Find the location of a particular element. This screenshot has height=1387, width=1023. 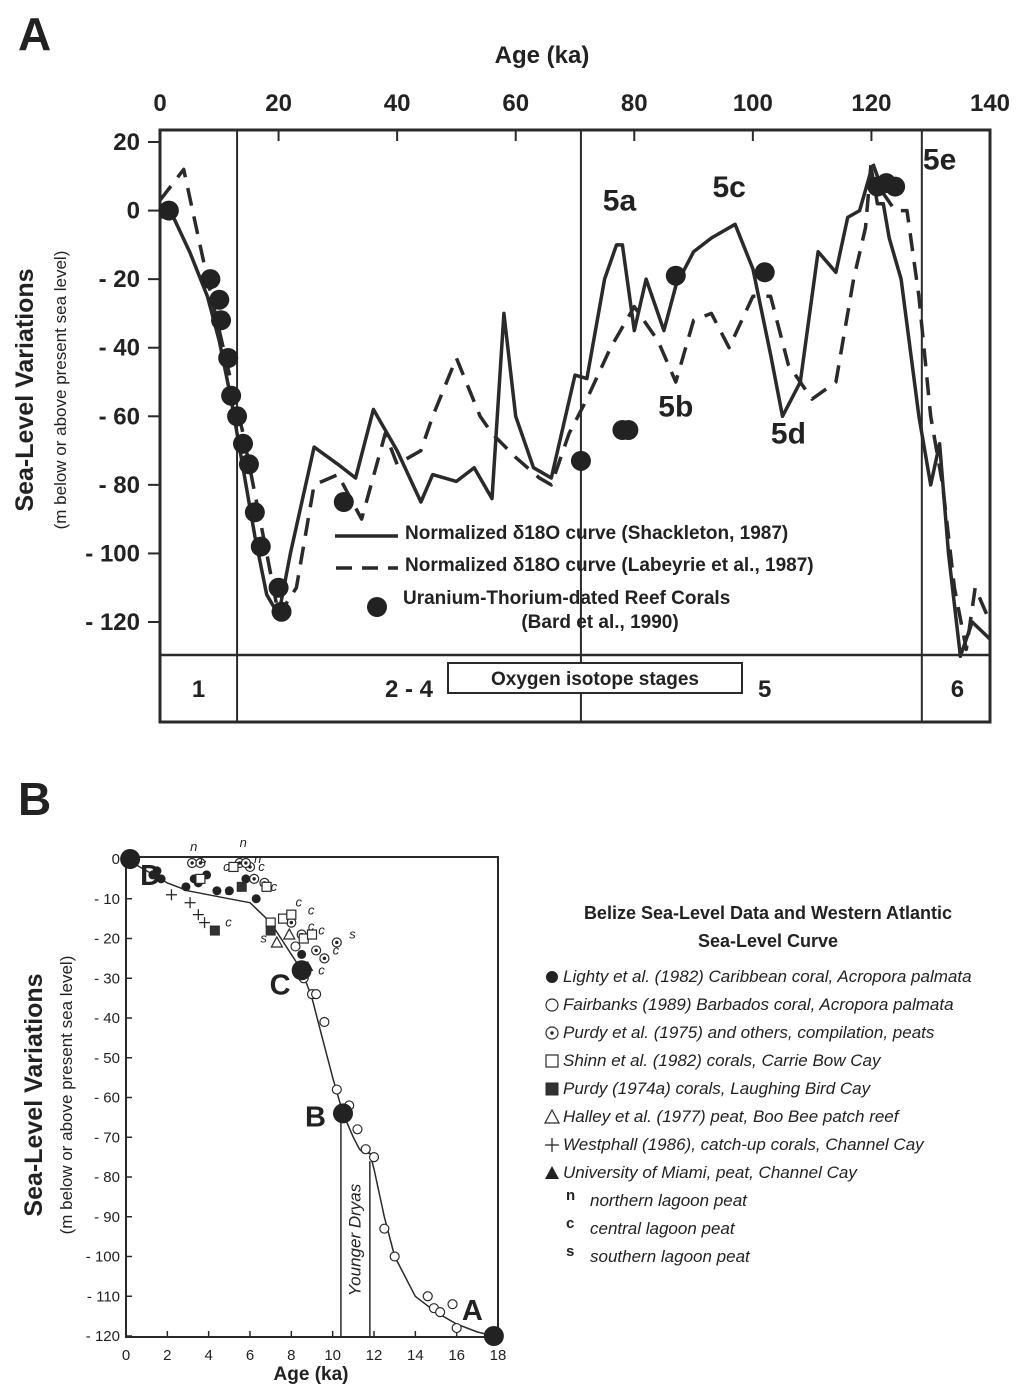

panel-a-label: A is located at coordinates (34, 34).